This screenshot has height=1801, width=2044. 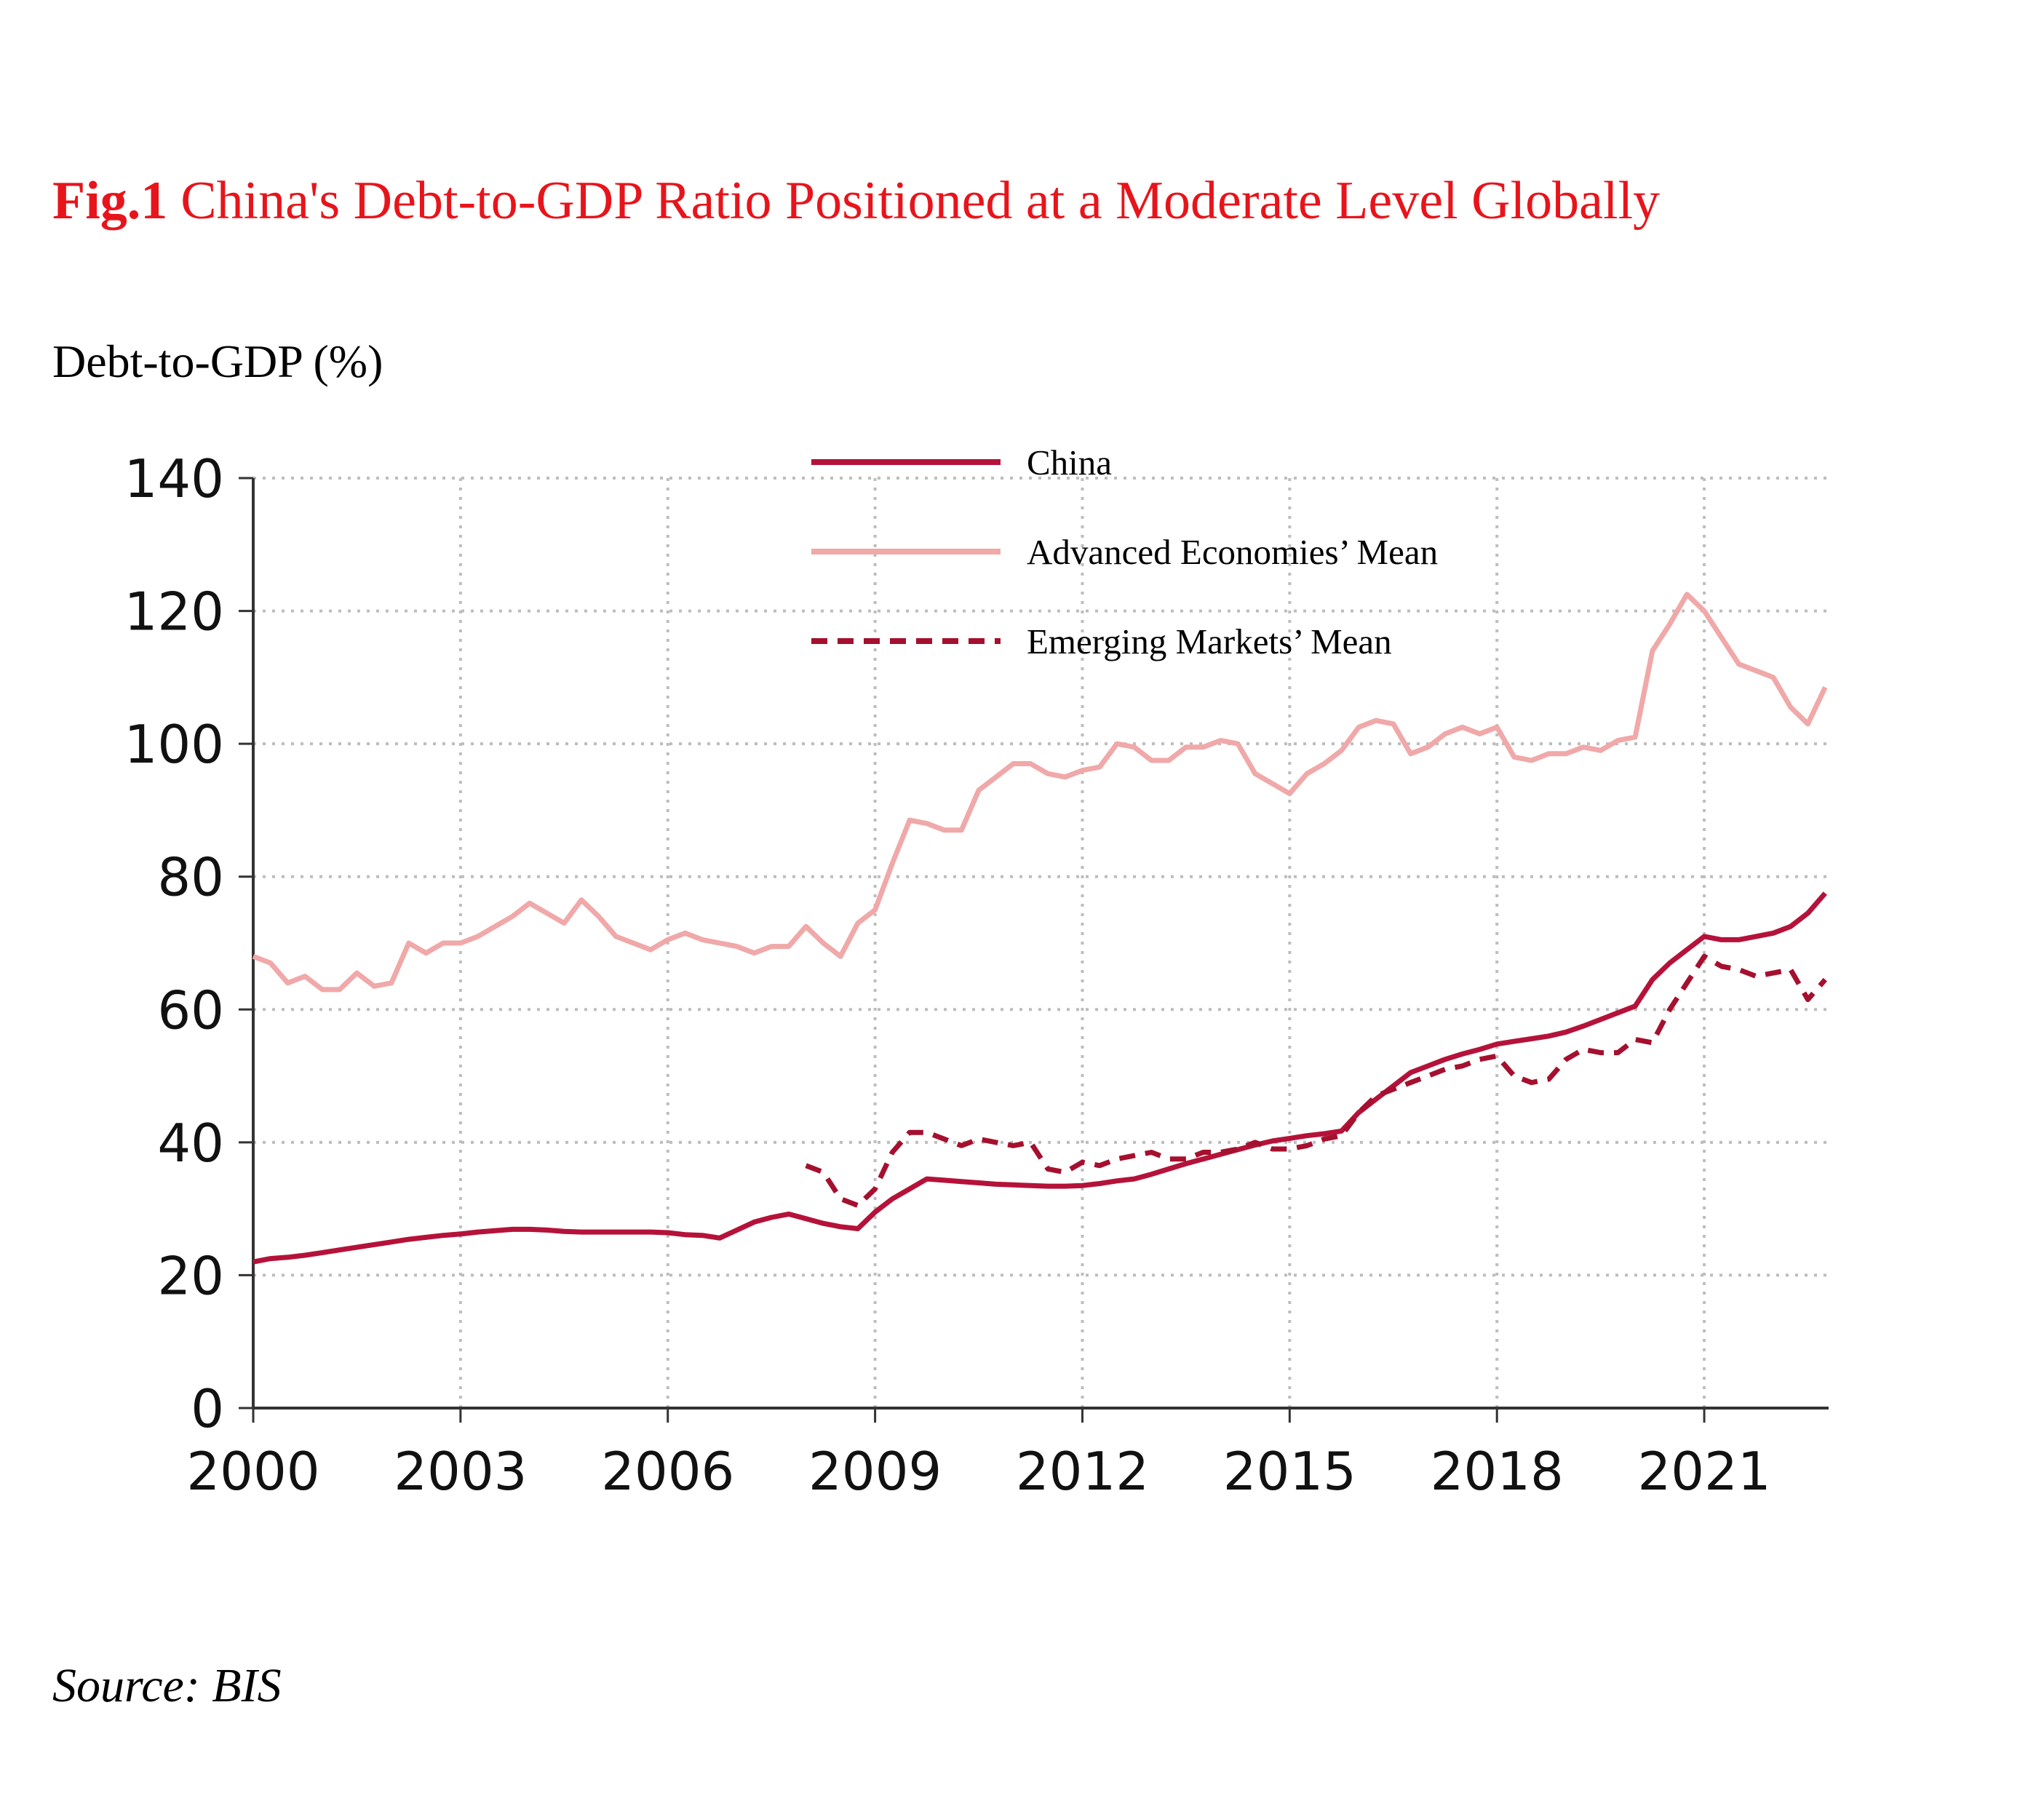 I want to click on legend-label: Emerging Markets’ Mean, so click(x=1209, y=641).